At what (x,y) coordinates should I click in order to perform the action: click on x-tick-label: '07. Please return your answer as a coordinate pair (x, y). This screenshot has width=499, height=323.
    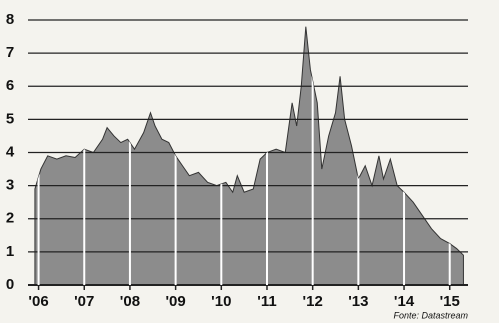
    Looking at the image, I should click on (84, 301).